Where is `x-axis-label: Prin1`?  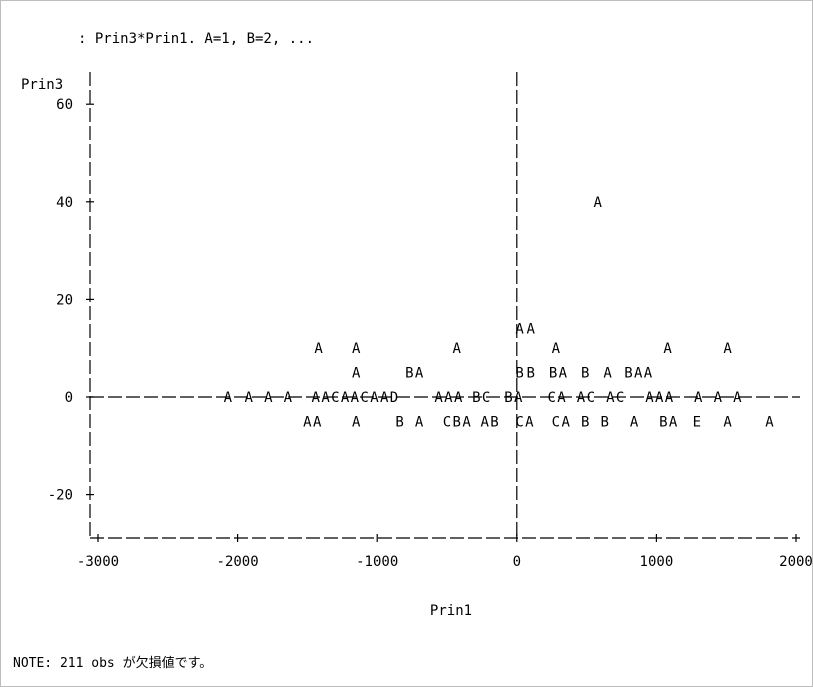 x-axis-label: Prin1 is located at coordinates (451, 611).